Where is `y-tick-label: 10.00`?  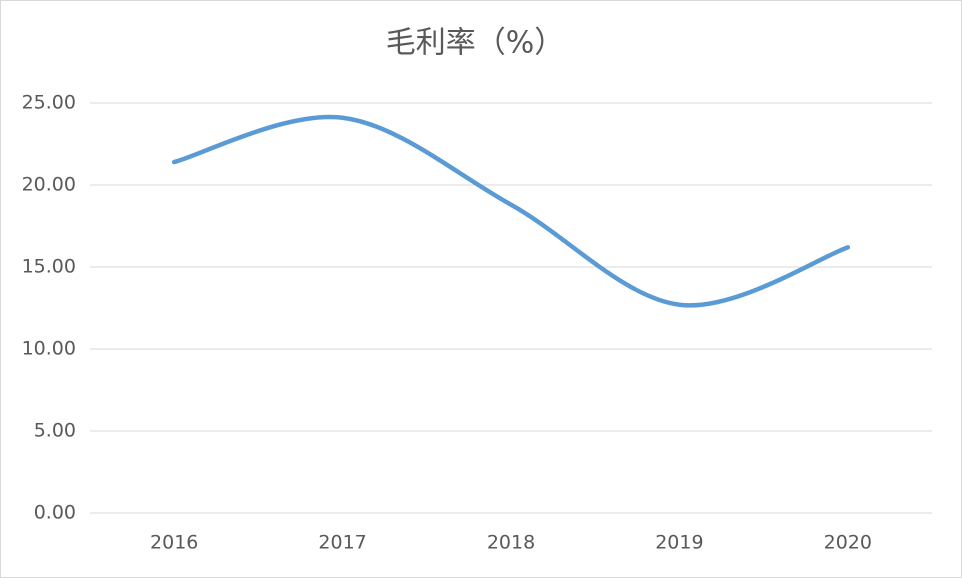 y-tick-label: 10.00 is located at coordinates (49, 349).